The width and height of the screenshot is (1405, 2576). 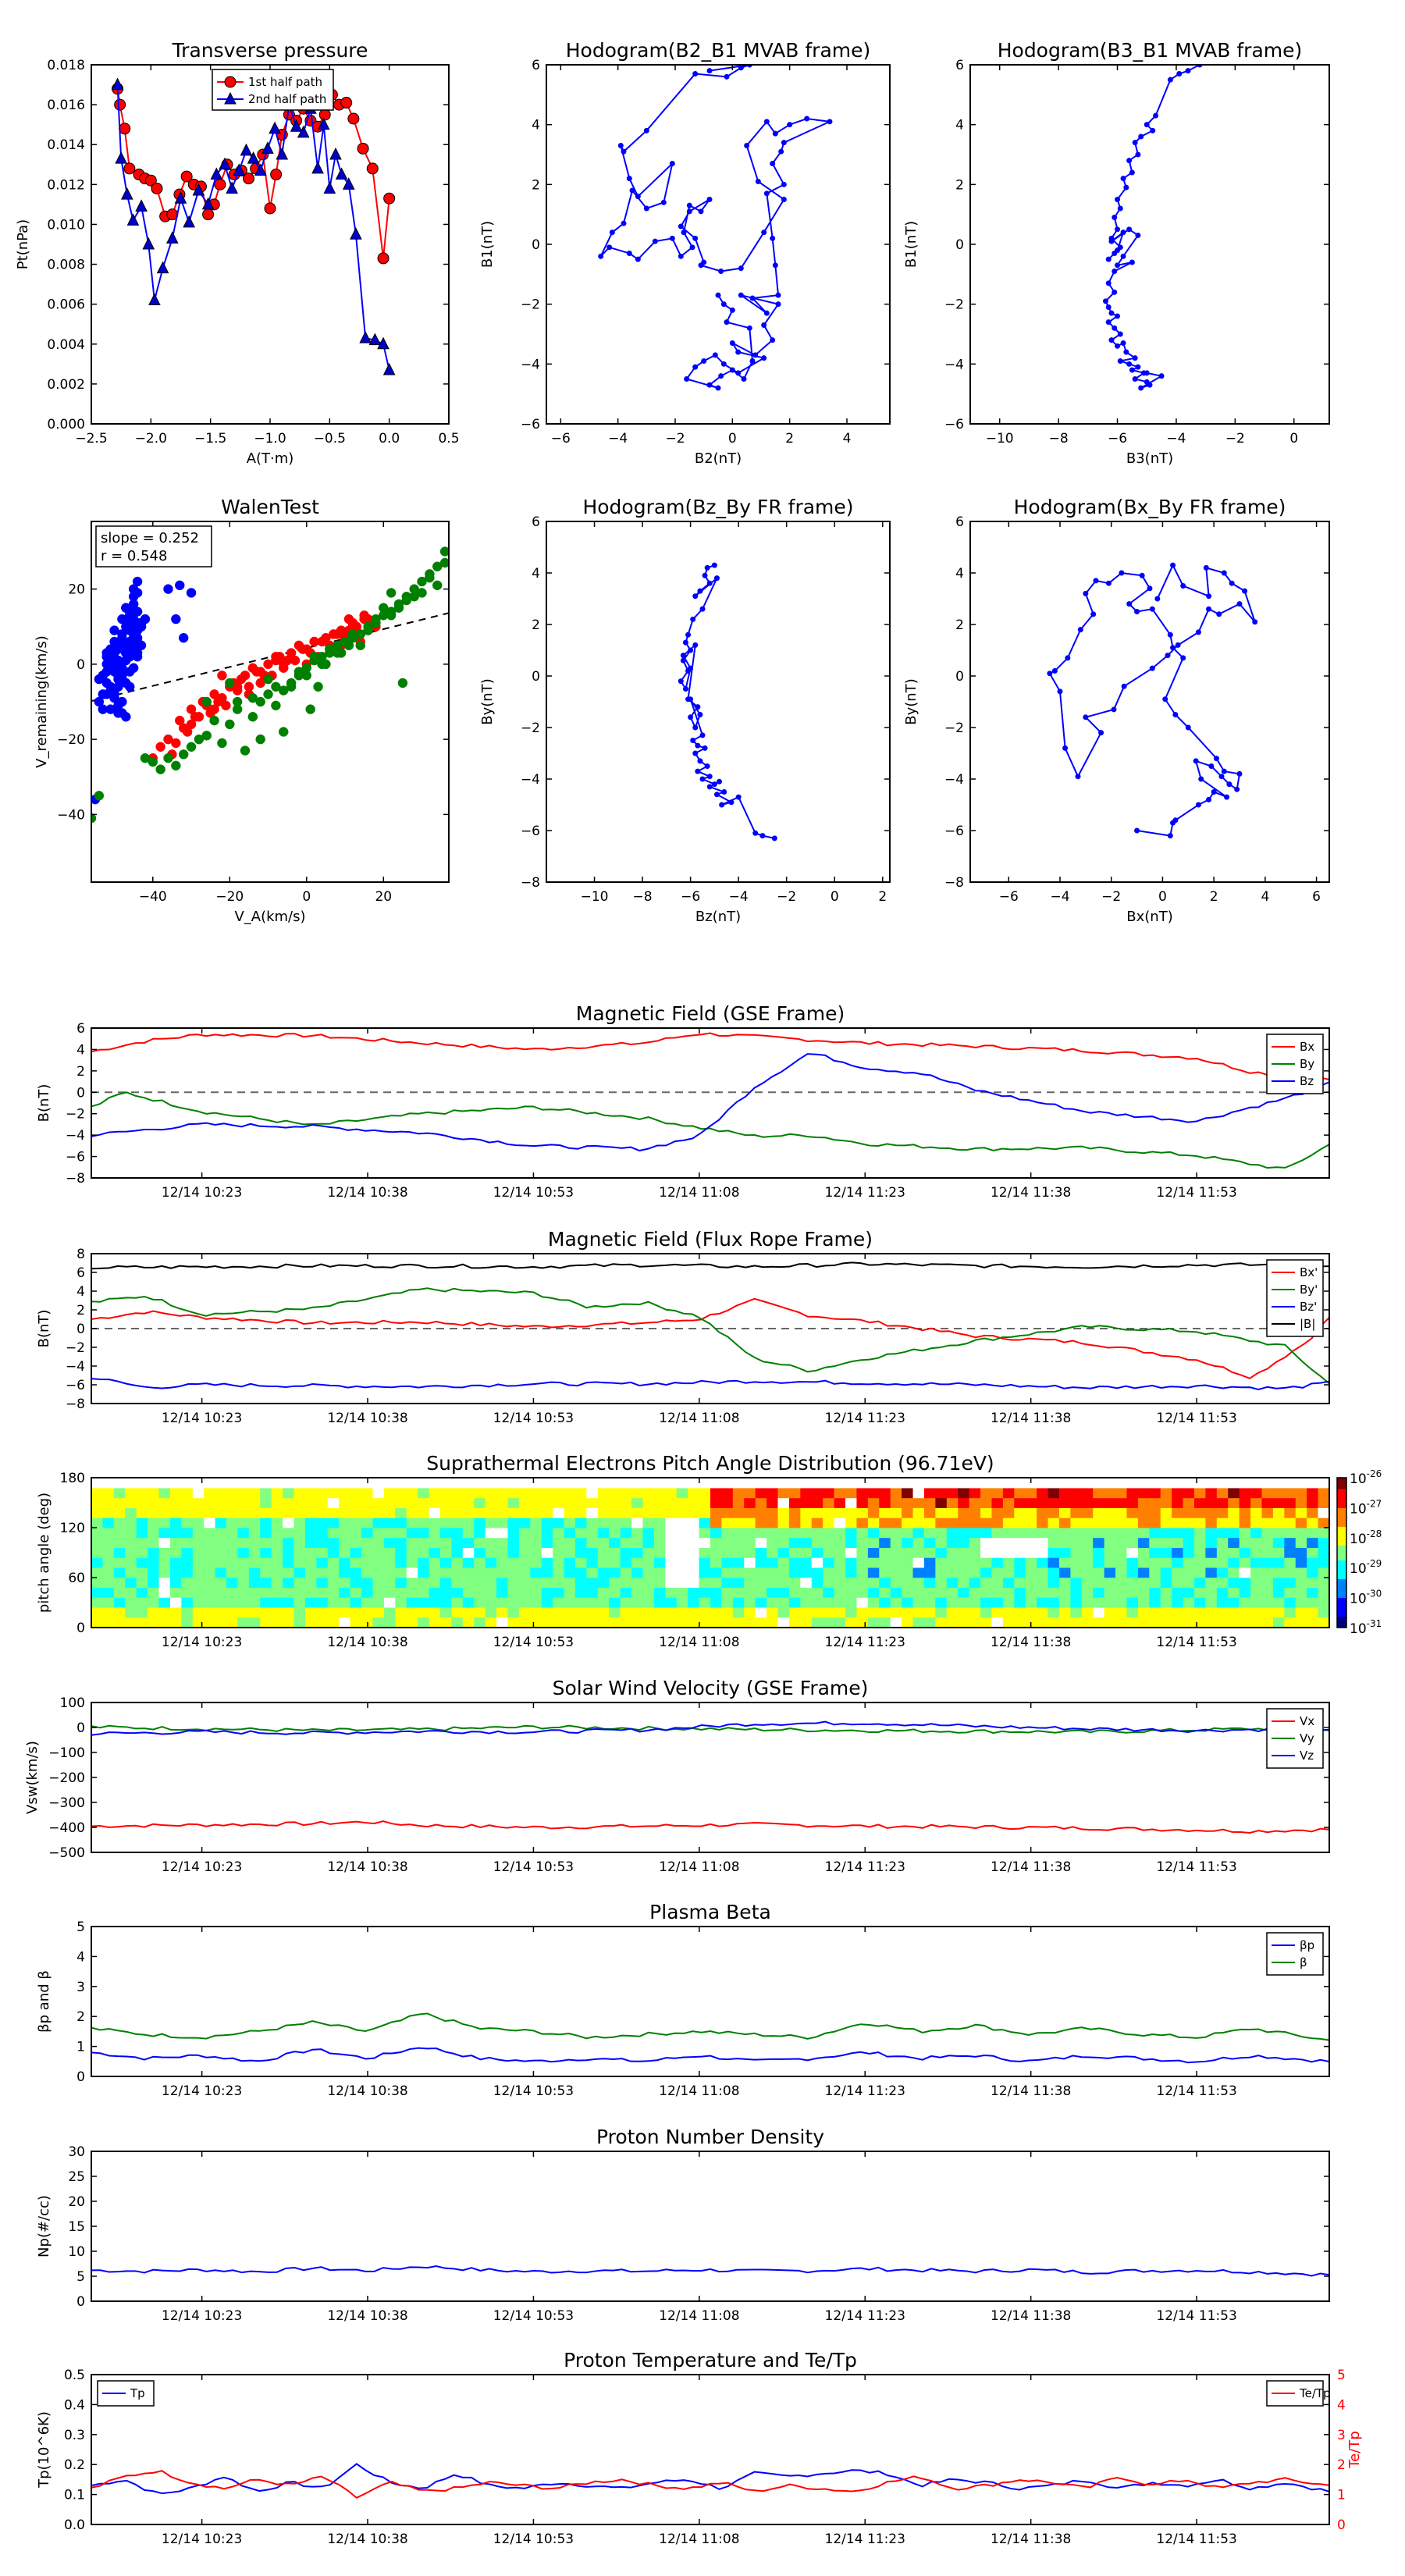 What do you see at coordinates (911, 245) in the screenshot?
I see `y-axis-label: B1(nT)` at bounding box center [911, 245].